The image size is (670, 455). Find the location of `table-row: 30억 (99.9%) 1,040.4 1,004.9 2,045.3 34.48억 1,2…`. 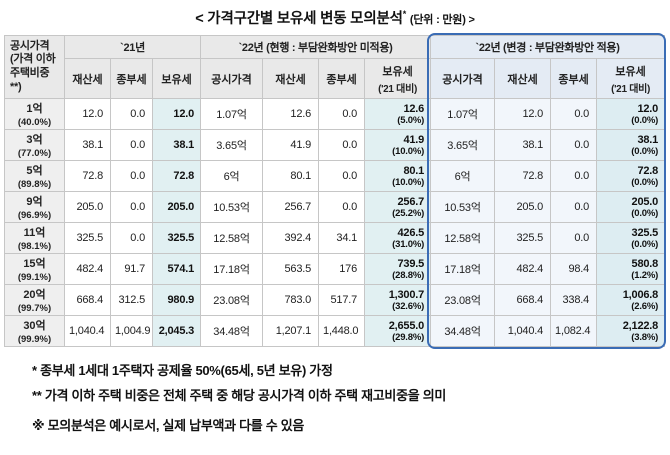

table-row: 30억 (99.9%) 1,040.4 1,004.9 2,045.3 34.48억 1,2… is located at coordinates (335, 331).